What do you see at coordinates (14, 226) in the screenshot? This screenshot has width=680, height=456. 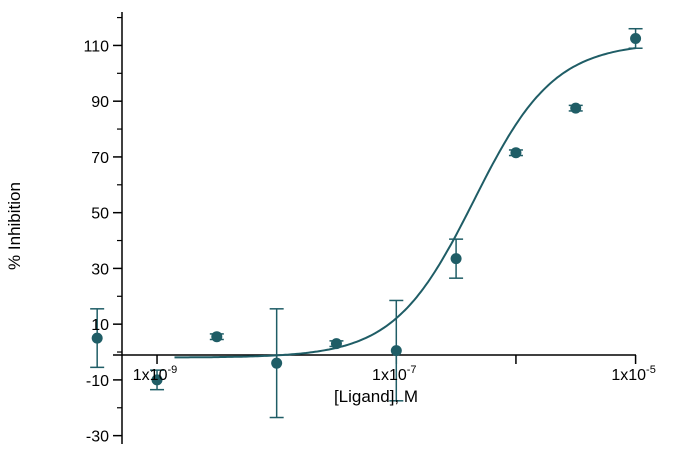 I see `y-axis-label: % Inhibition` at bounding box center [14, 226].